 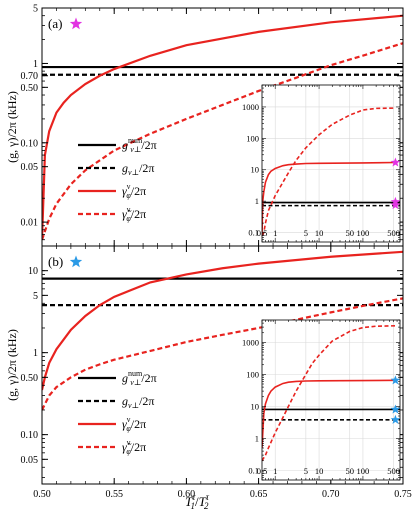 What do you see at coordinates (187, 494) in the screenshot?
I see `x-tick-label: 0.60` at bounding box center [187, 494].